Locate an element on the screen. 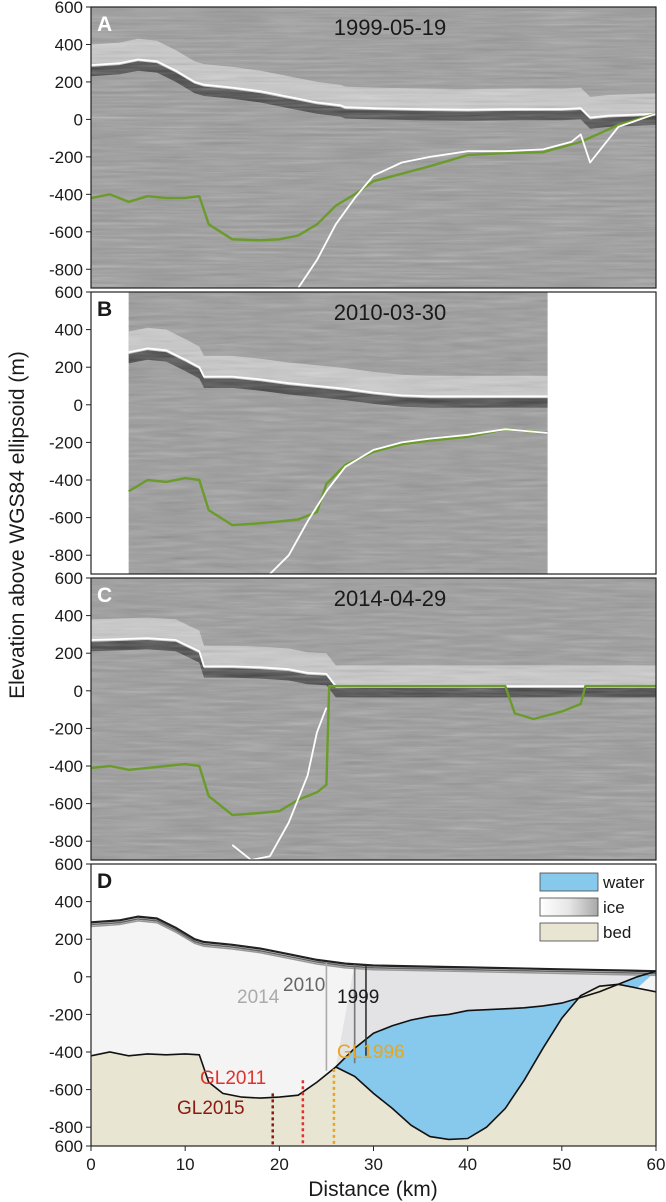 The image size is (666, 1202). x-tick-label: 0 is located at coordinates (90, 1164).